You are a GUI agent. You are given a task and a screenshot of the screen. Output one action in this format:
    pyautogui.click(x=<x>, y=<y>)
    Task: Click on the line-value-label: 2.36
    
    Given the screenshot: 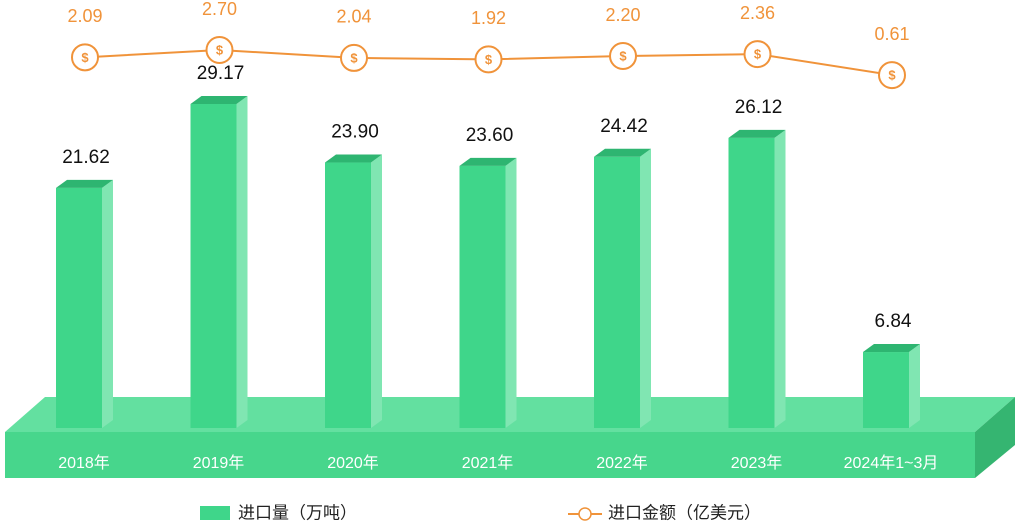 What is the action you would take?
    pyautogui.click(x=757, y=13)
    